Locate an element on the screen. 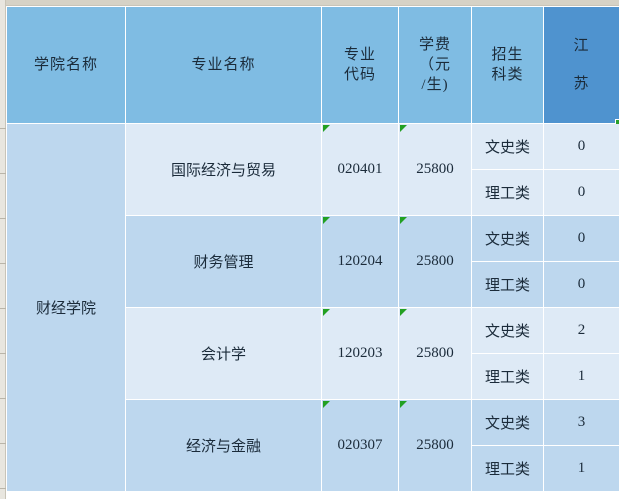  header-cell-major: 专业名称 is located at coordinates (223, 65).